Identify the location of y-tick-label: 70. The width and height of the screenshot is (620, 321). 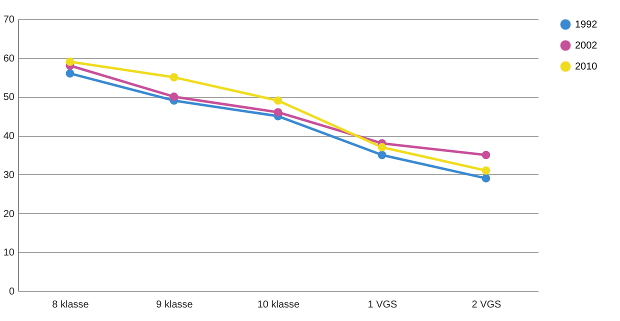
(9, 20).